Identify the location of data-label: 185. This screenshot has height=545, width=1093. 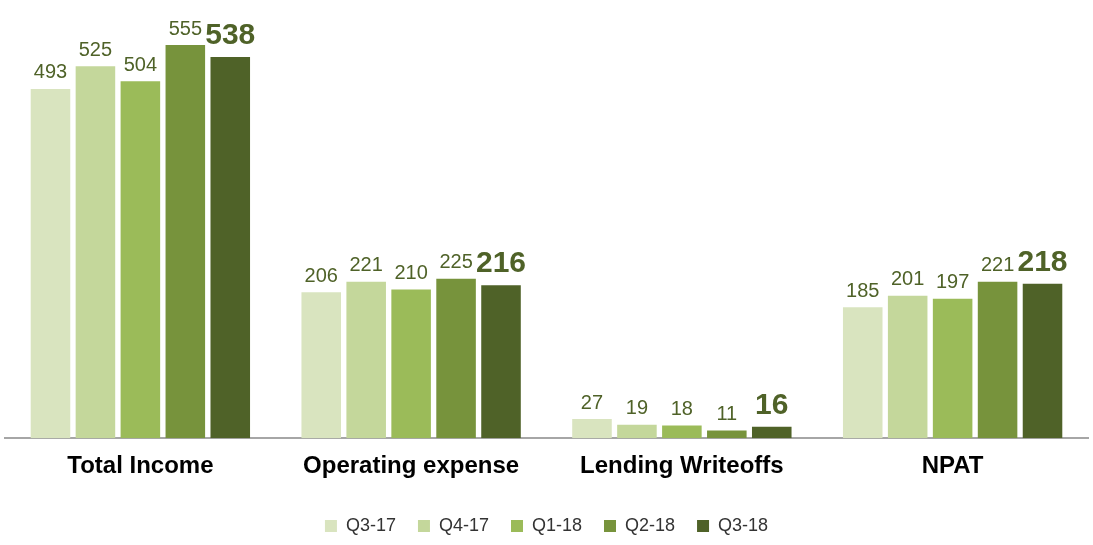
(863, 289).